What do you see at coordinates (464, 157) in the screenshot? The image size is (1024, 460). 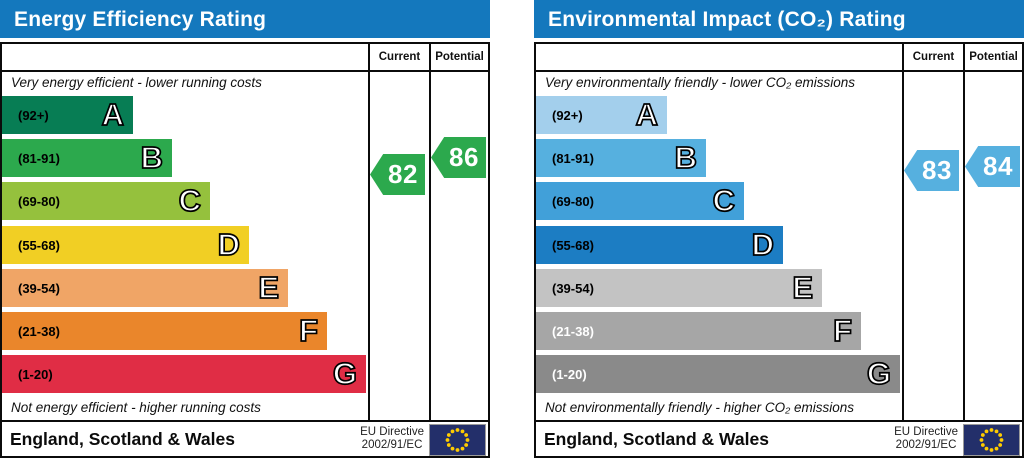 I see `potential-rating-value: 86` at bounding box center [464, 157].